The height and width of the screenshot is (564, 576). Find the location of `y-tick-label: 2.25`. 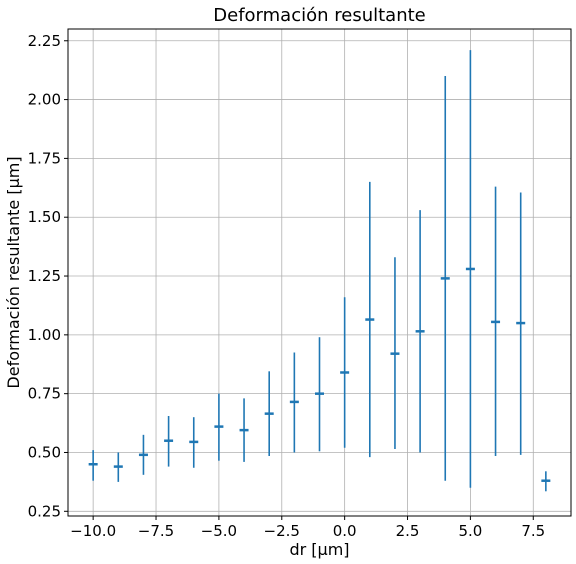

y-tick-label: 2.25 is located at coordinates (44, 41).